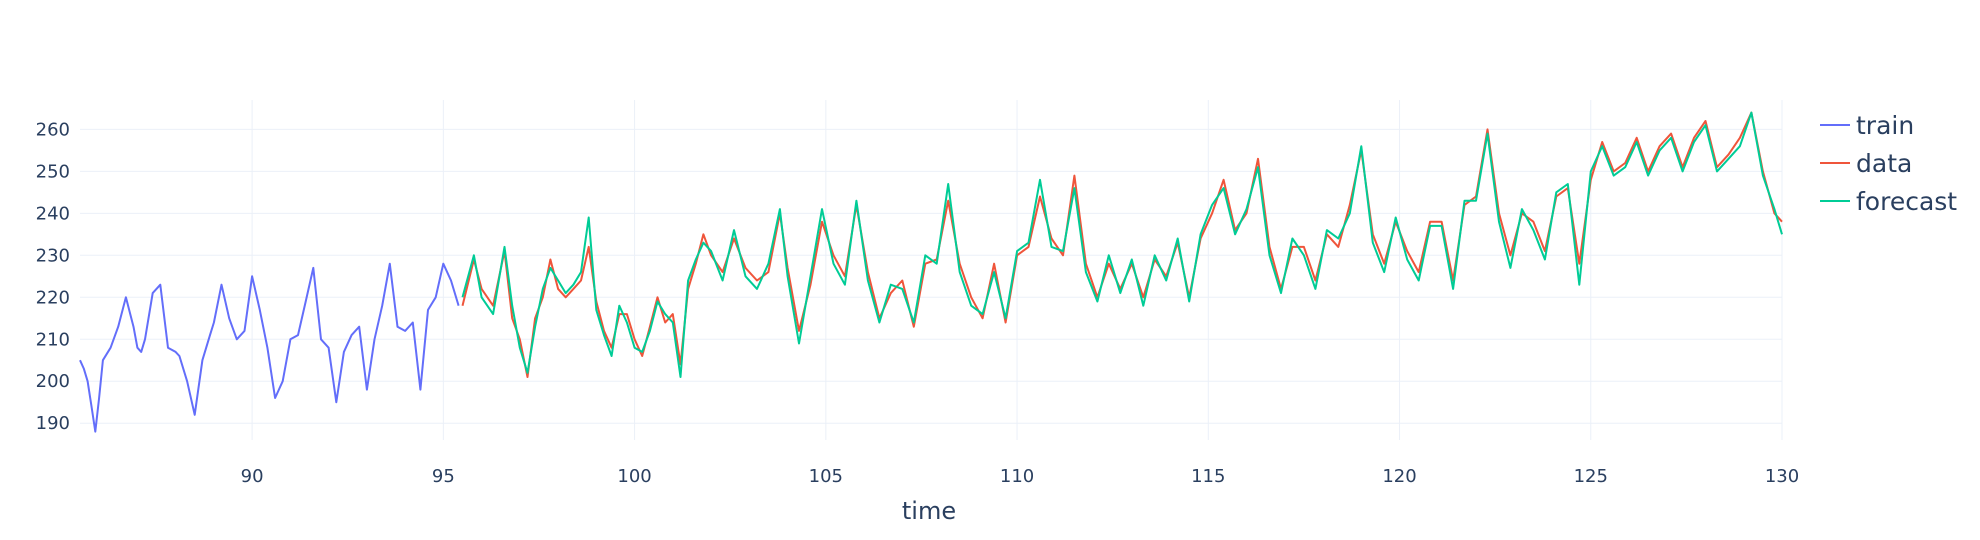 This screenshot has height=540, width=1980. I want to click on x-axis-title: time, so click(929, 511).